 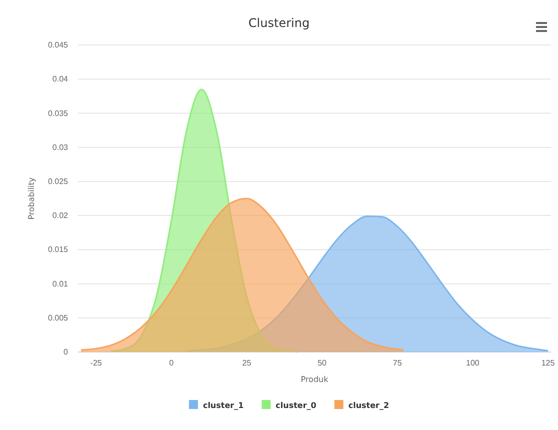 I want to click on x-axis-title: Produk, so click(x=314, y=379).